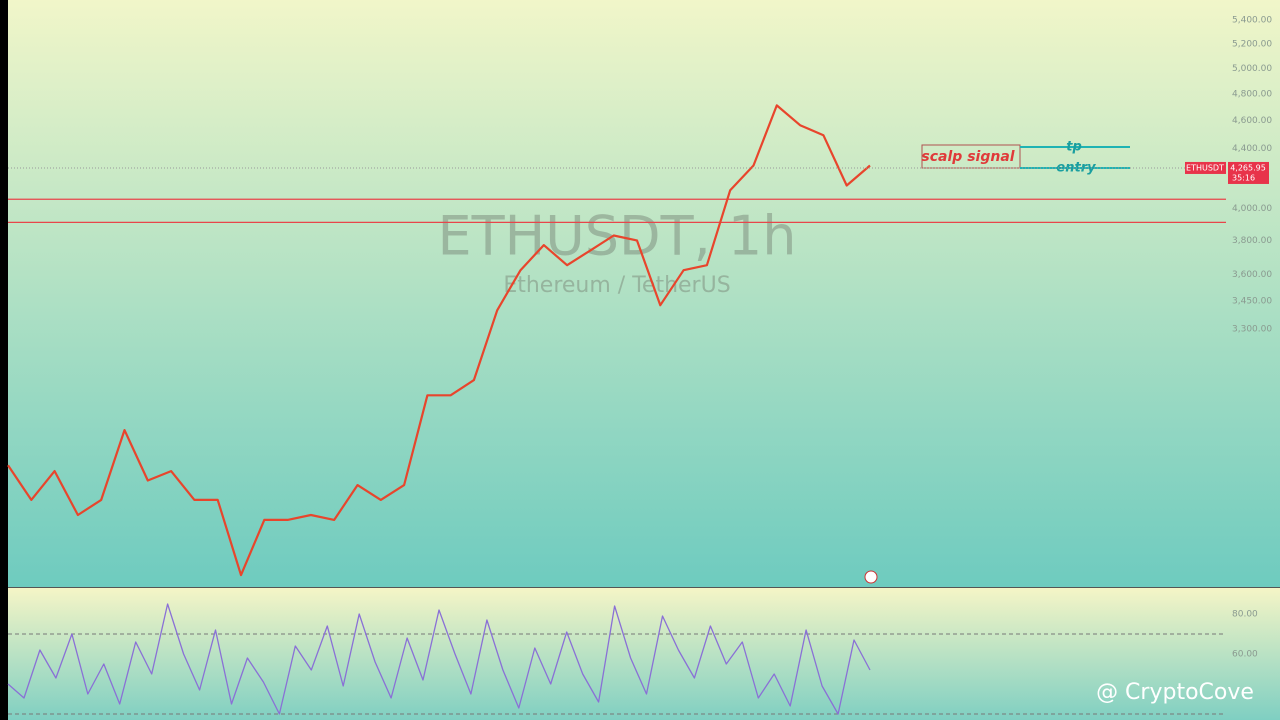  Describe the element at coordinates (1252, 95) in the screenshot. I see `y-tick-label: 4,800.00` at that location.